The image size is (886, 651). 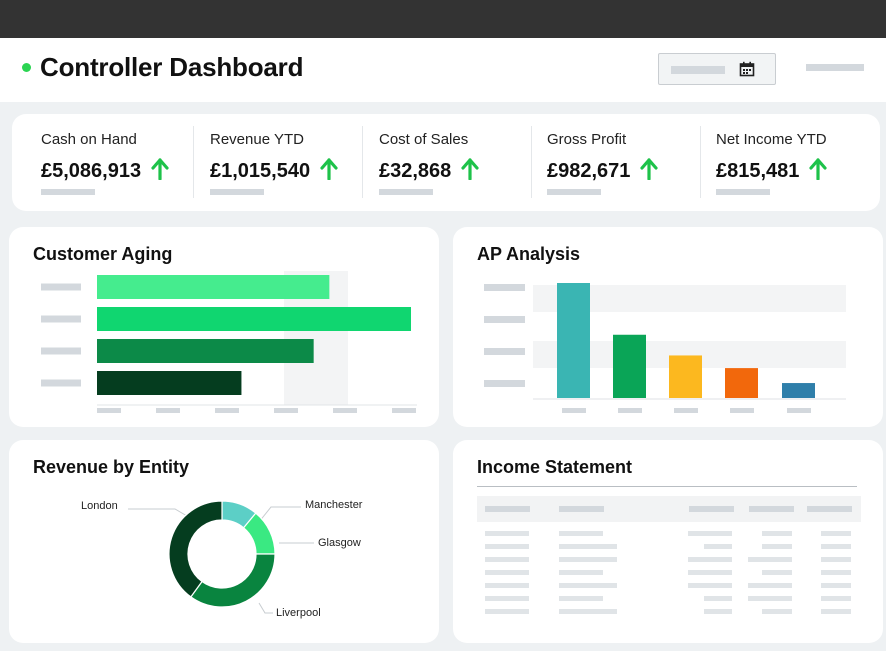 I want to click on kpi-label: Net Income YTD, so click(x=771, y=139).